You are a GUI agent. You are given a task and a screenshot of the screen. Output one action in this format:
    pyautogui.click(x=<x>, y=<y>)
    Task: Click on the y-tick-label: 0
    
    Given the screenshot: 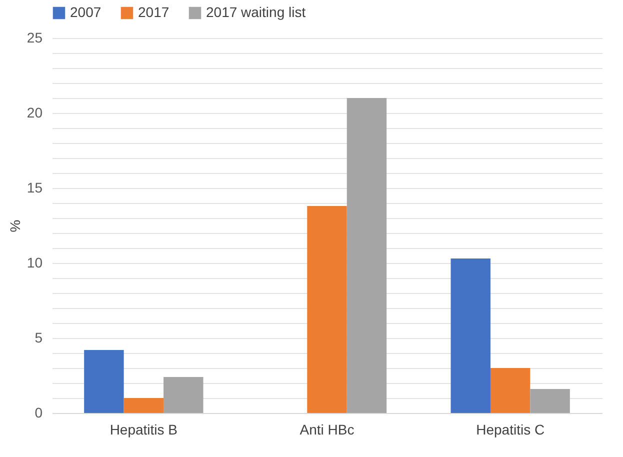 What is the action you would take?
    pyautogui.click(x=38, y=412)
    